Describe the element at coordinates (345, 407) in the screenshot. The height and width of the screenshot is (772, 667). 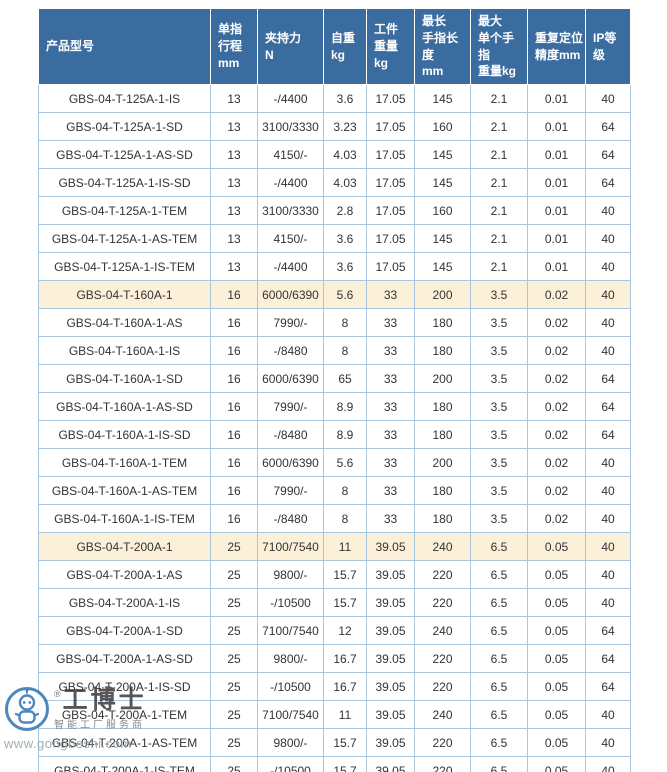
I see `value-cell: 8.9` at that location.